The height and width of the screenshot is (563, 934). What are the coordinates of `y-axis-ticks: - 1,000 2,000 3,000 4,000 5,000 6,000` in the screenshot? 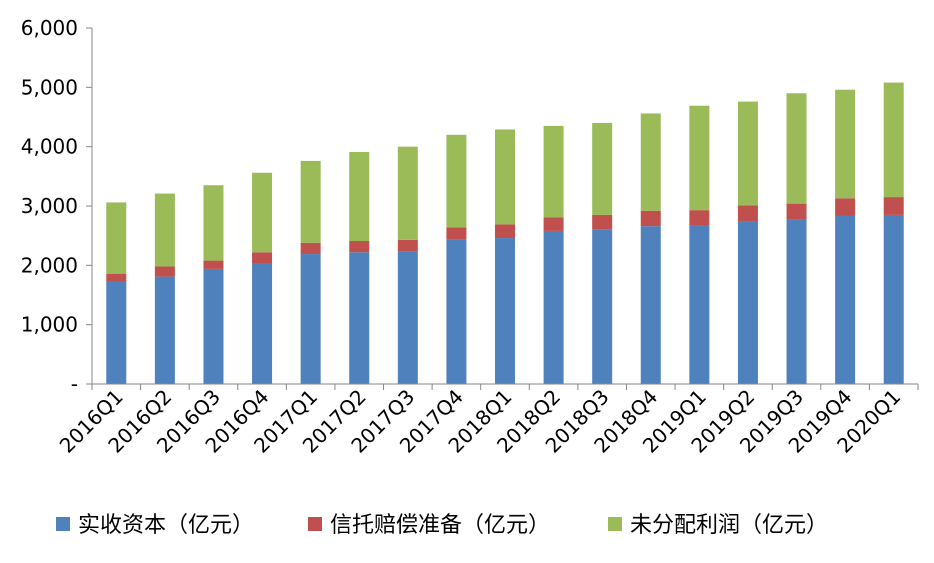 It's located at (56, 206).